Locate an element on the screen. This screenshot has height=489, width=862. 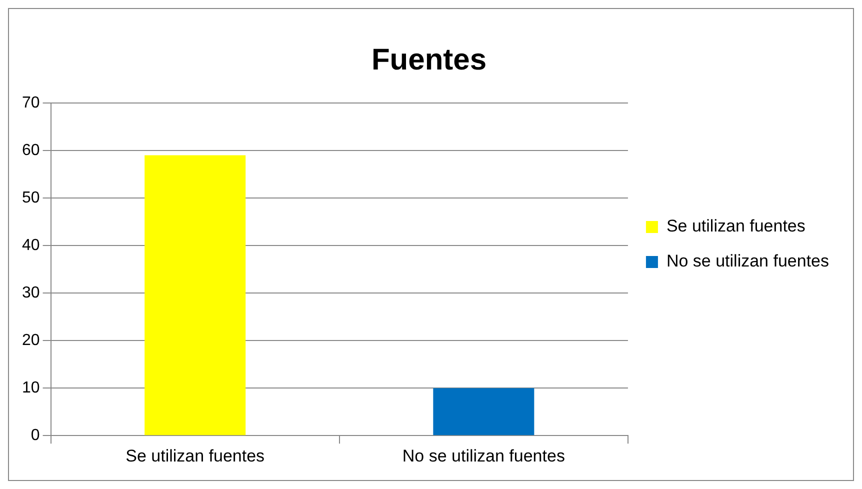
legend-label: No se utilizan fuentes is located at coordinates (748, 261).